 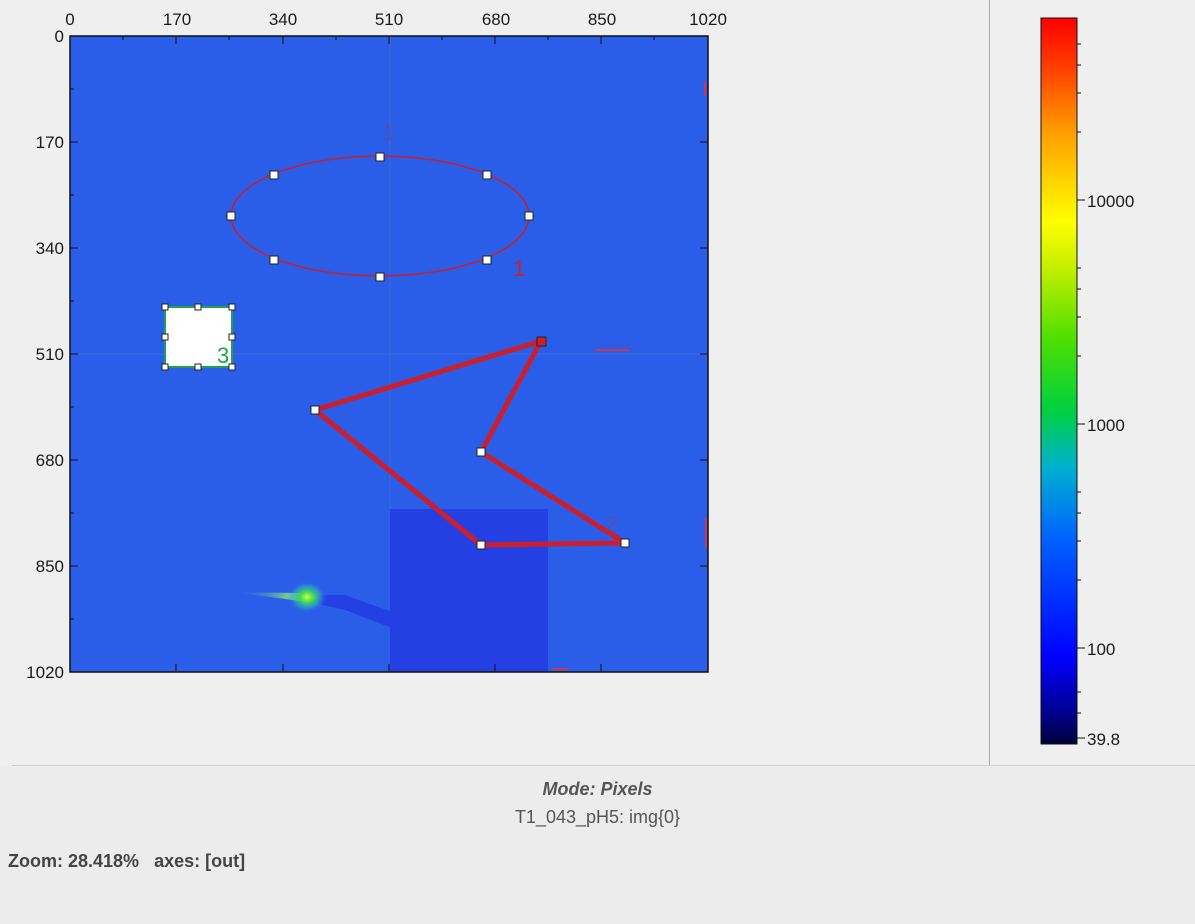 What do you see at coordinates (496, 19) in the screenshot?
I see `x-tick-label: 680` at bounding box center [496, 19].